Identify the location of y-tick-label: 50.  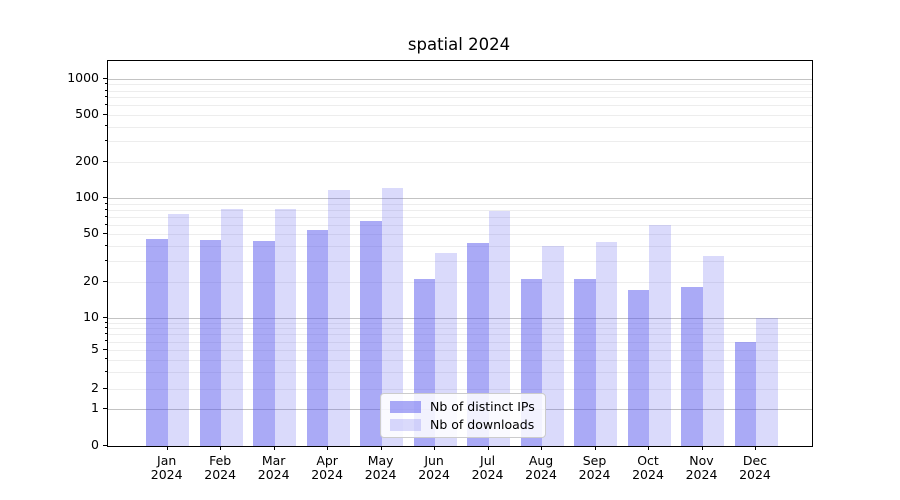
(91, 233).